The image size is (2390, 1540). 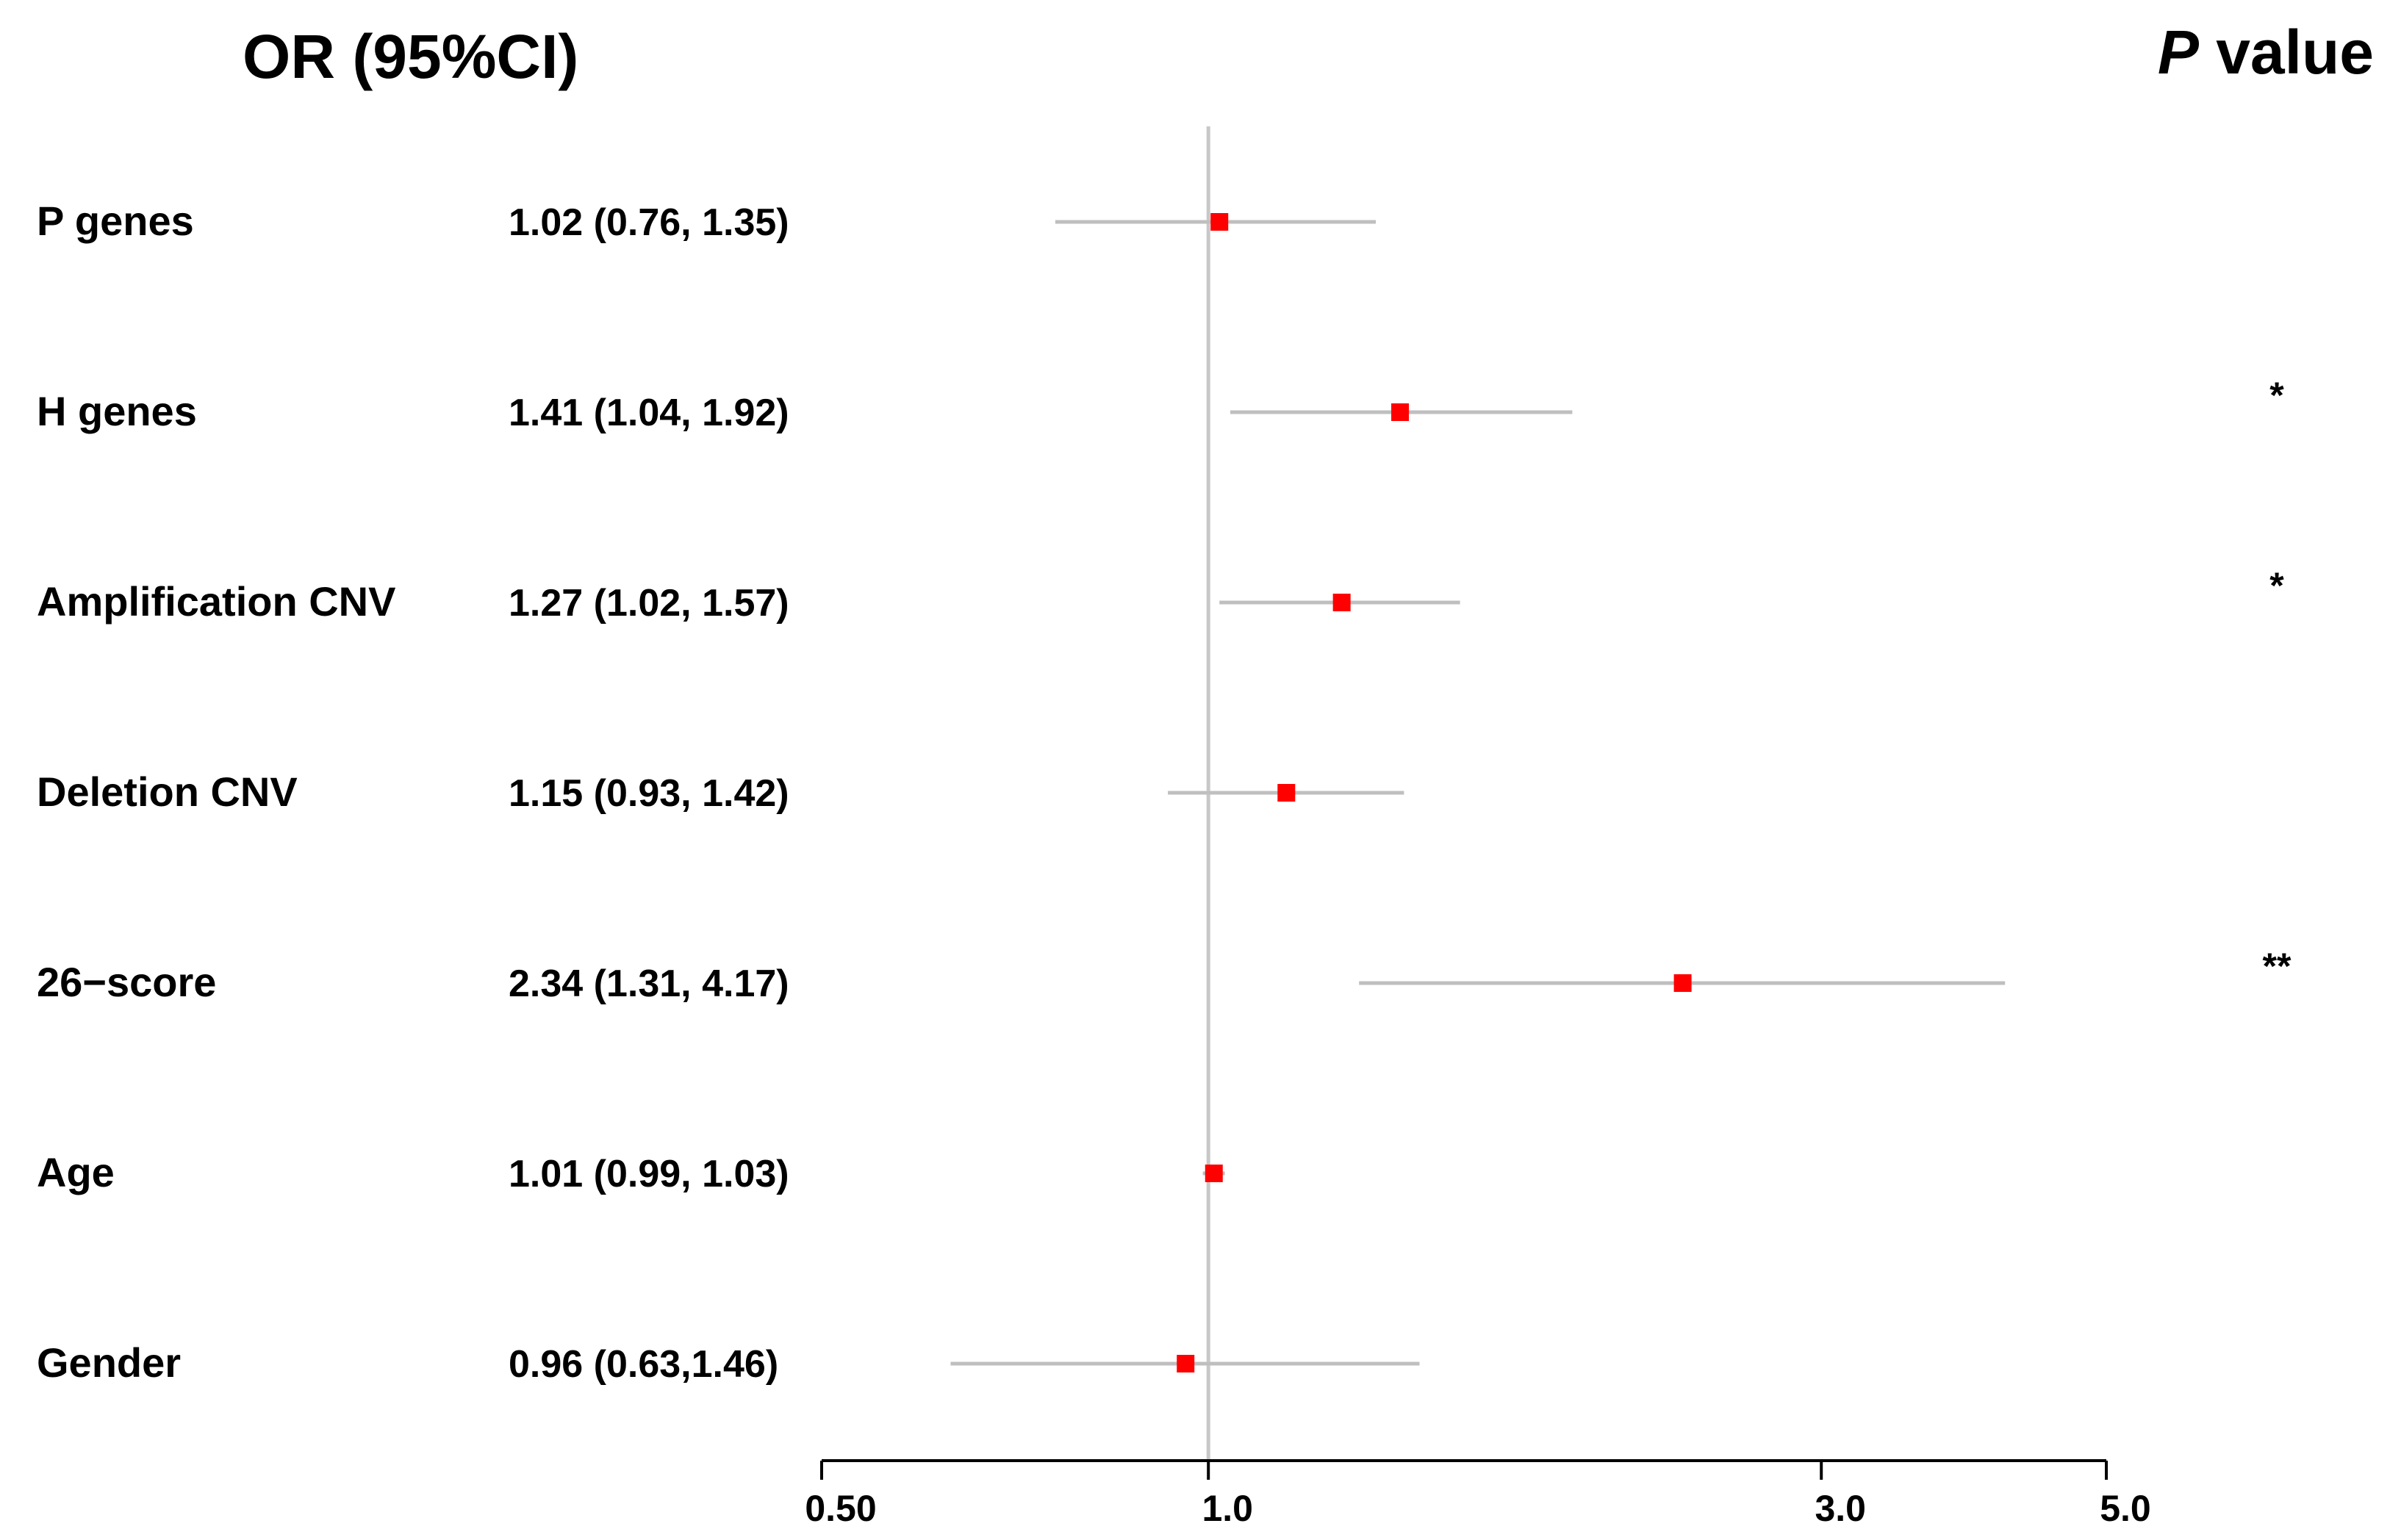 I want to click on row-or-ci-text: 1.02 (0.76, 1.35), so click(x=649, y=222).